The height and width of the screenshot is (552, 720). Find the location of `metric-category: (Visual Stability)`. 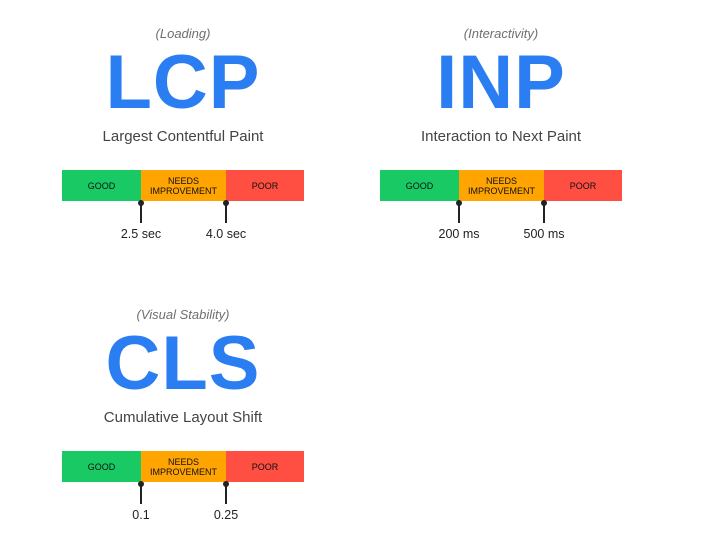

metric-category: (Visual Stability) is located at coordinates (183, 314).